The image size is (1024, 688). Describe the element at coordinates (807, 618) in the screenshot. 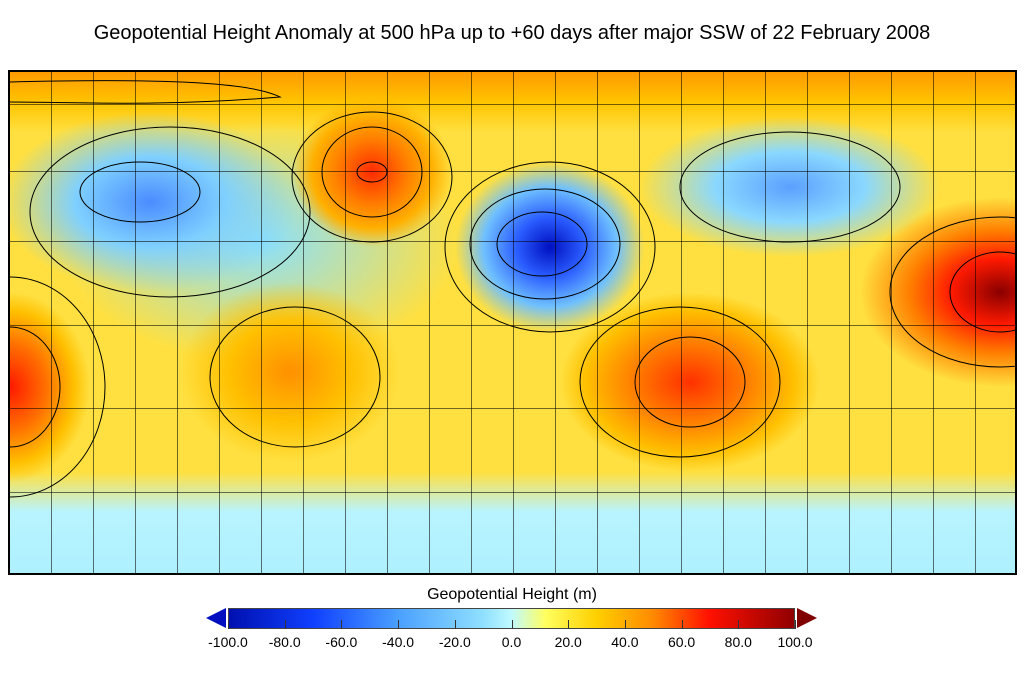

I see `colorbar-max-extend-arrow` at that location.